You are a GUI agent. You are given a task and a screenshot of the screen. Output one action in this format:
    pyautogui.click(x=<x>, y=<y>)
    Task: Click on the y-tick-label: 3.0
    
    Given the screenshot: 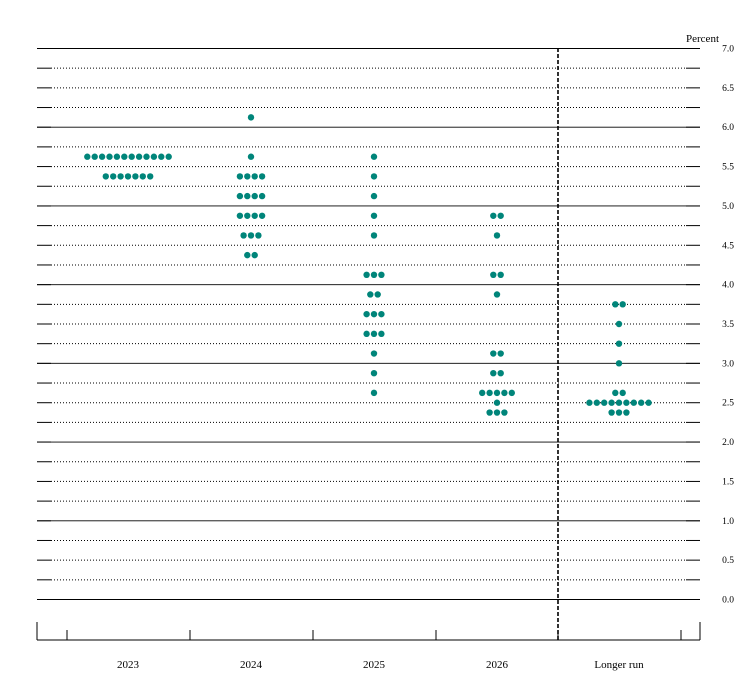 What is the action you would take?
    pyautogui.click(x=728, y=364)
    